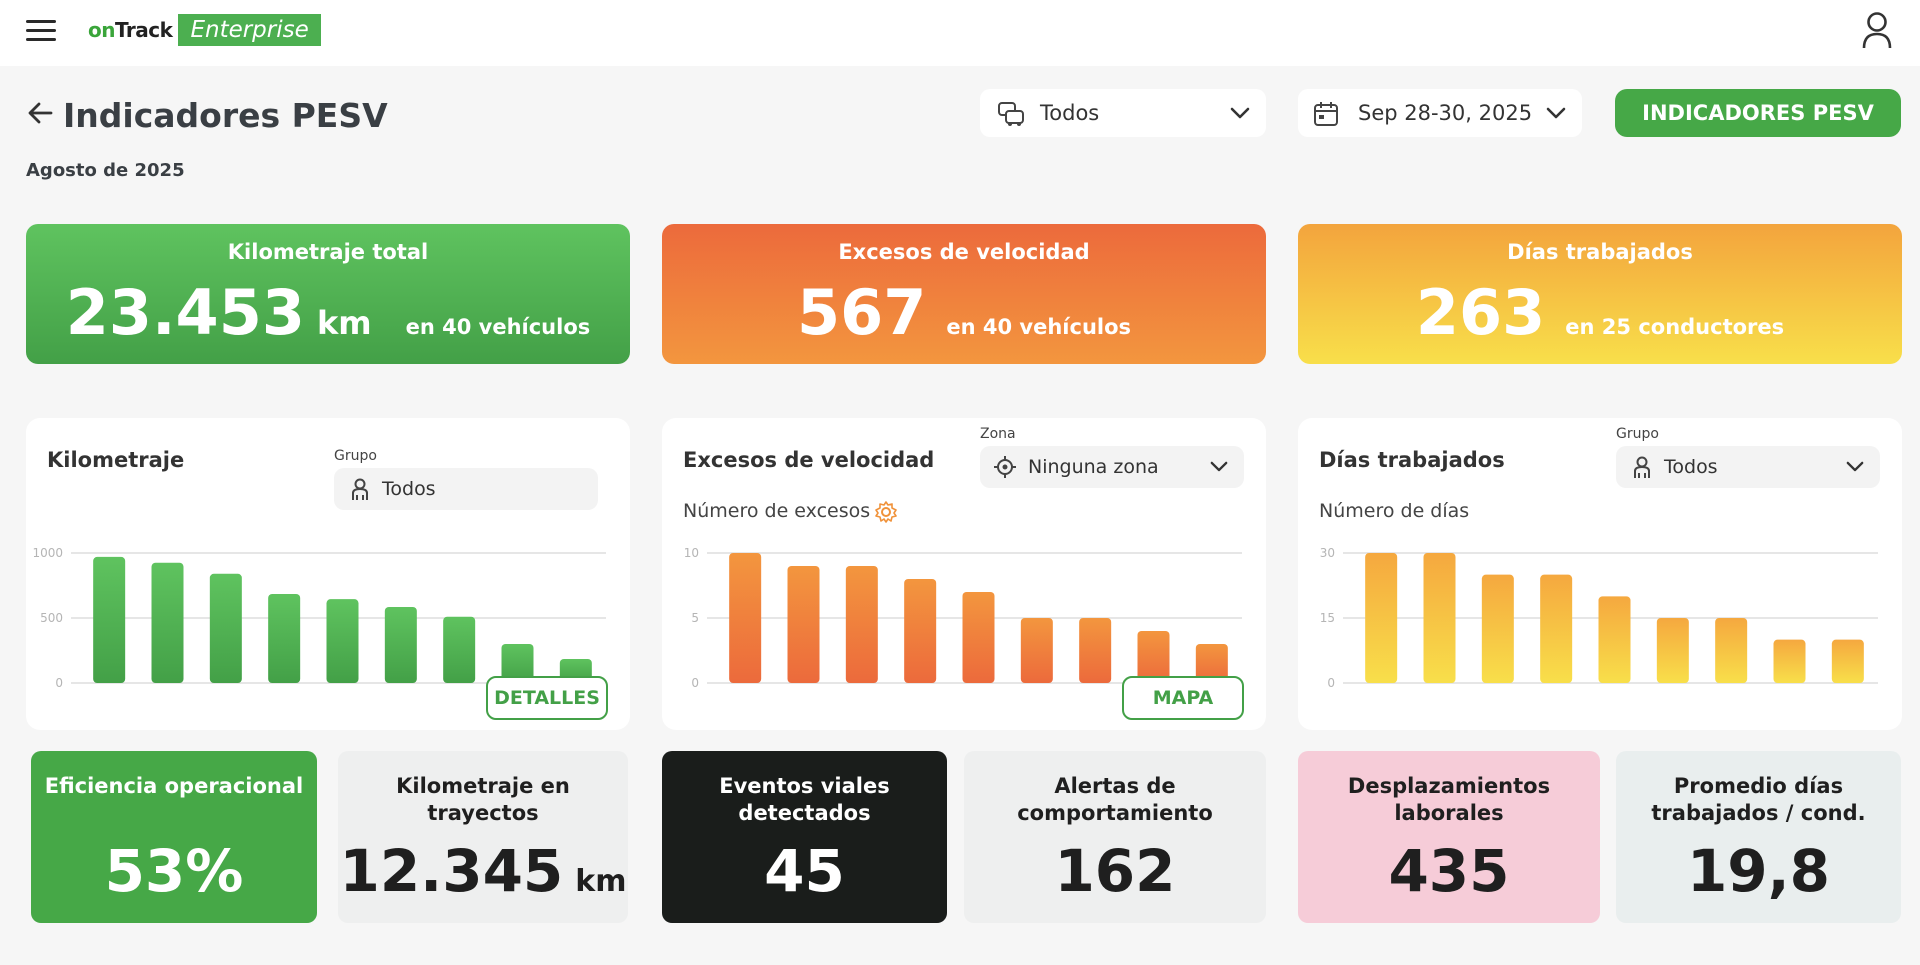  I want to click on y-tick-label: 500, so click(51, 618).